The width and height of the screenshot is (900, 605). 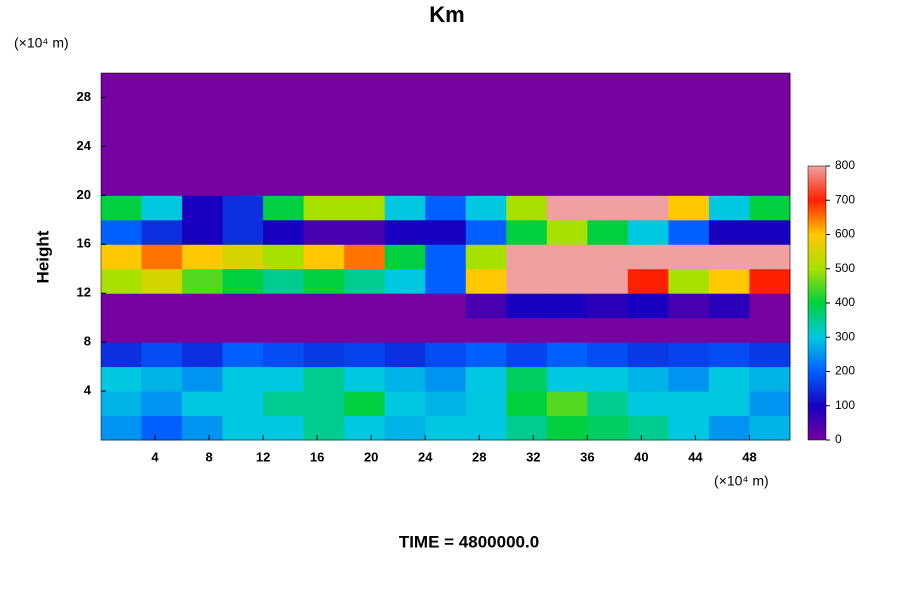 I want to click on y-tick-label: 16, so click(x=84, y=243).